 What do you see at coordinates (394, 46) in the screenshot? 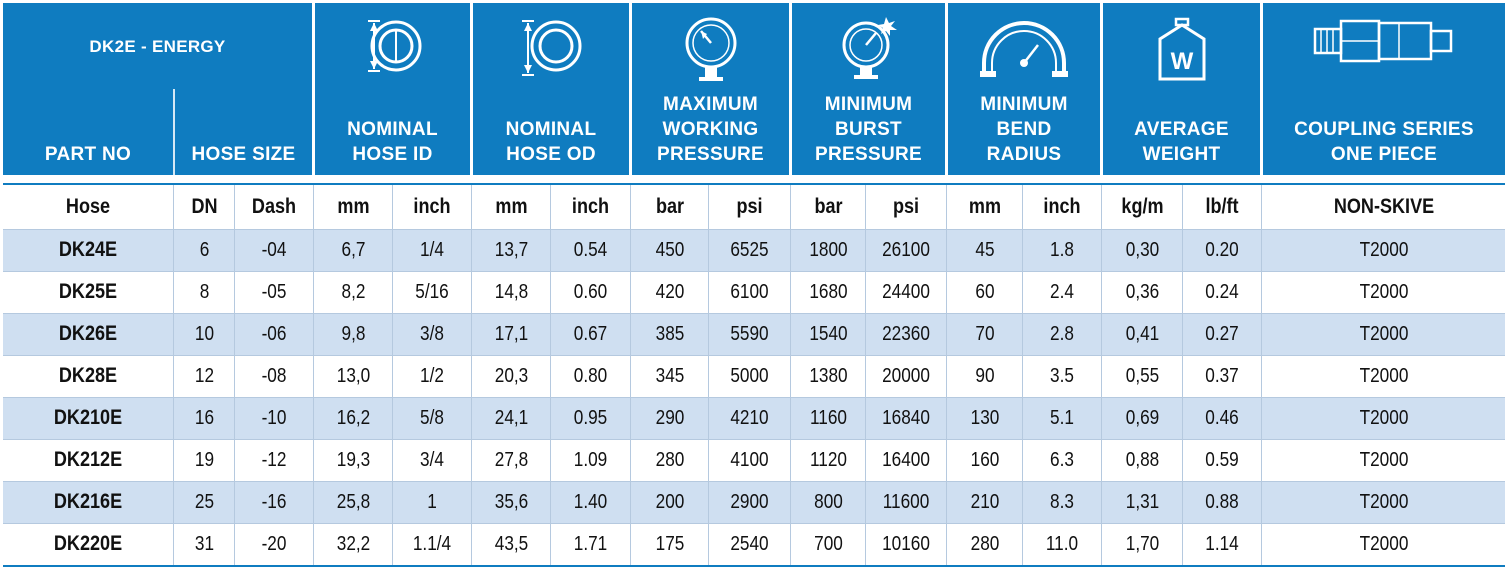
I see `hose-id-icon` at bounding box center [394, 46].